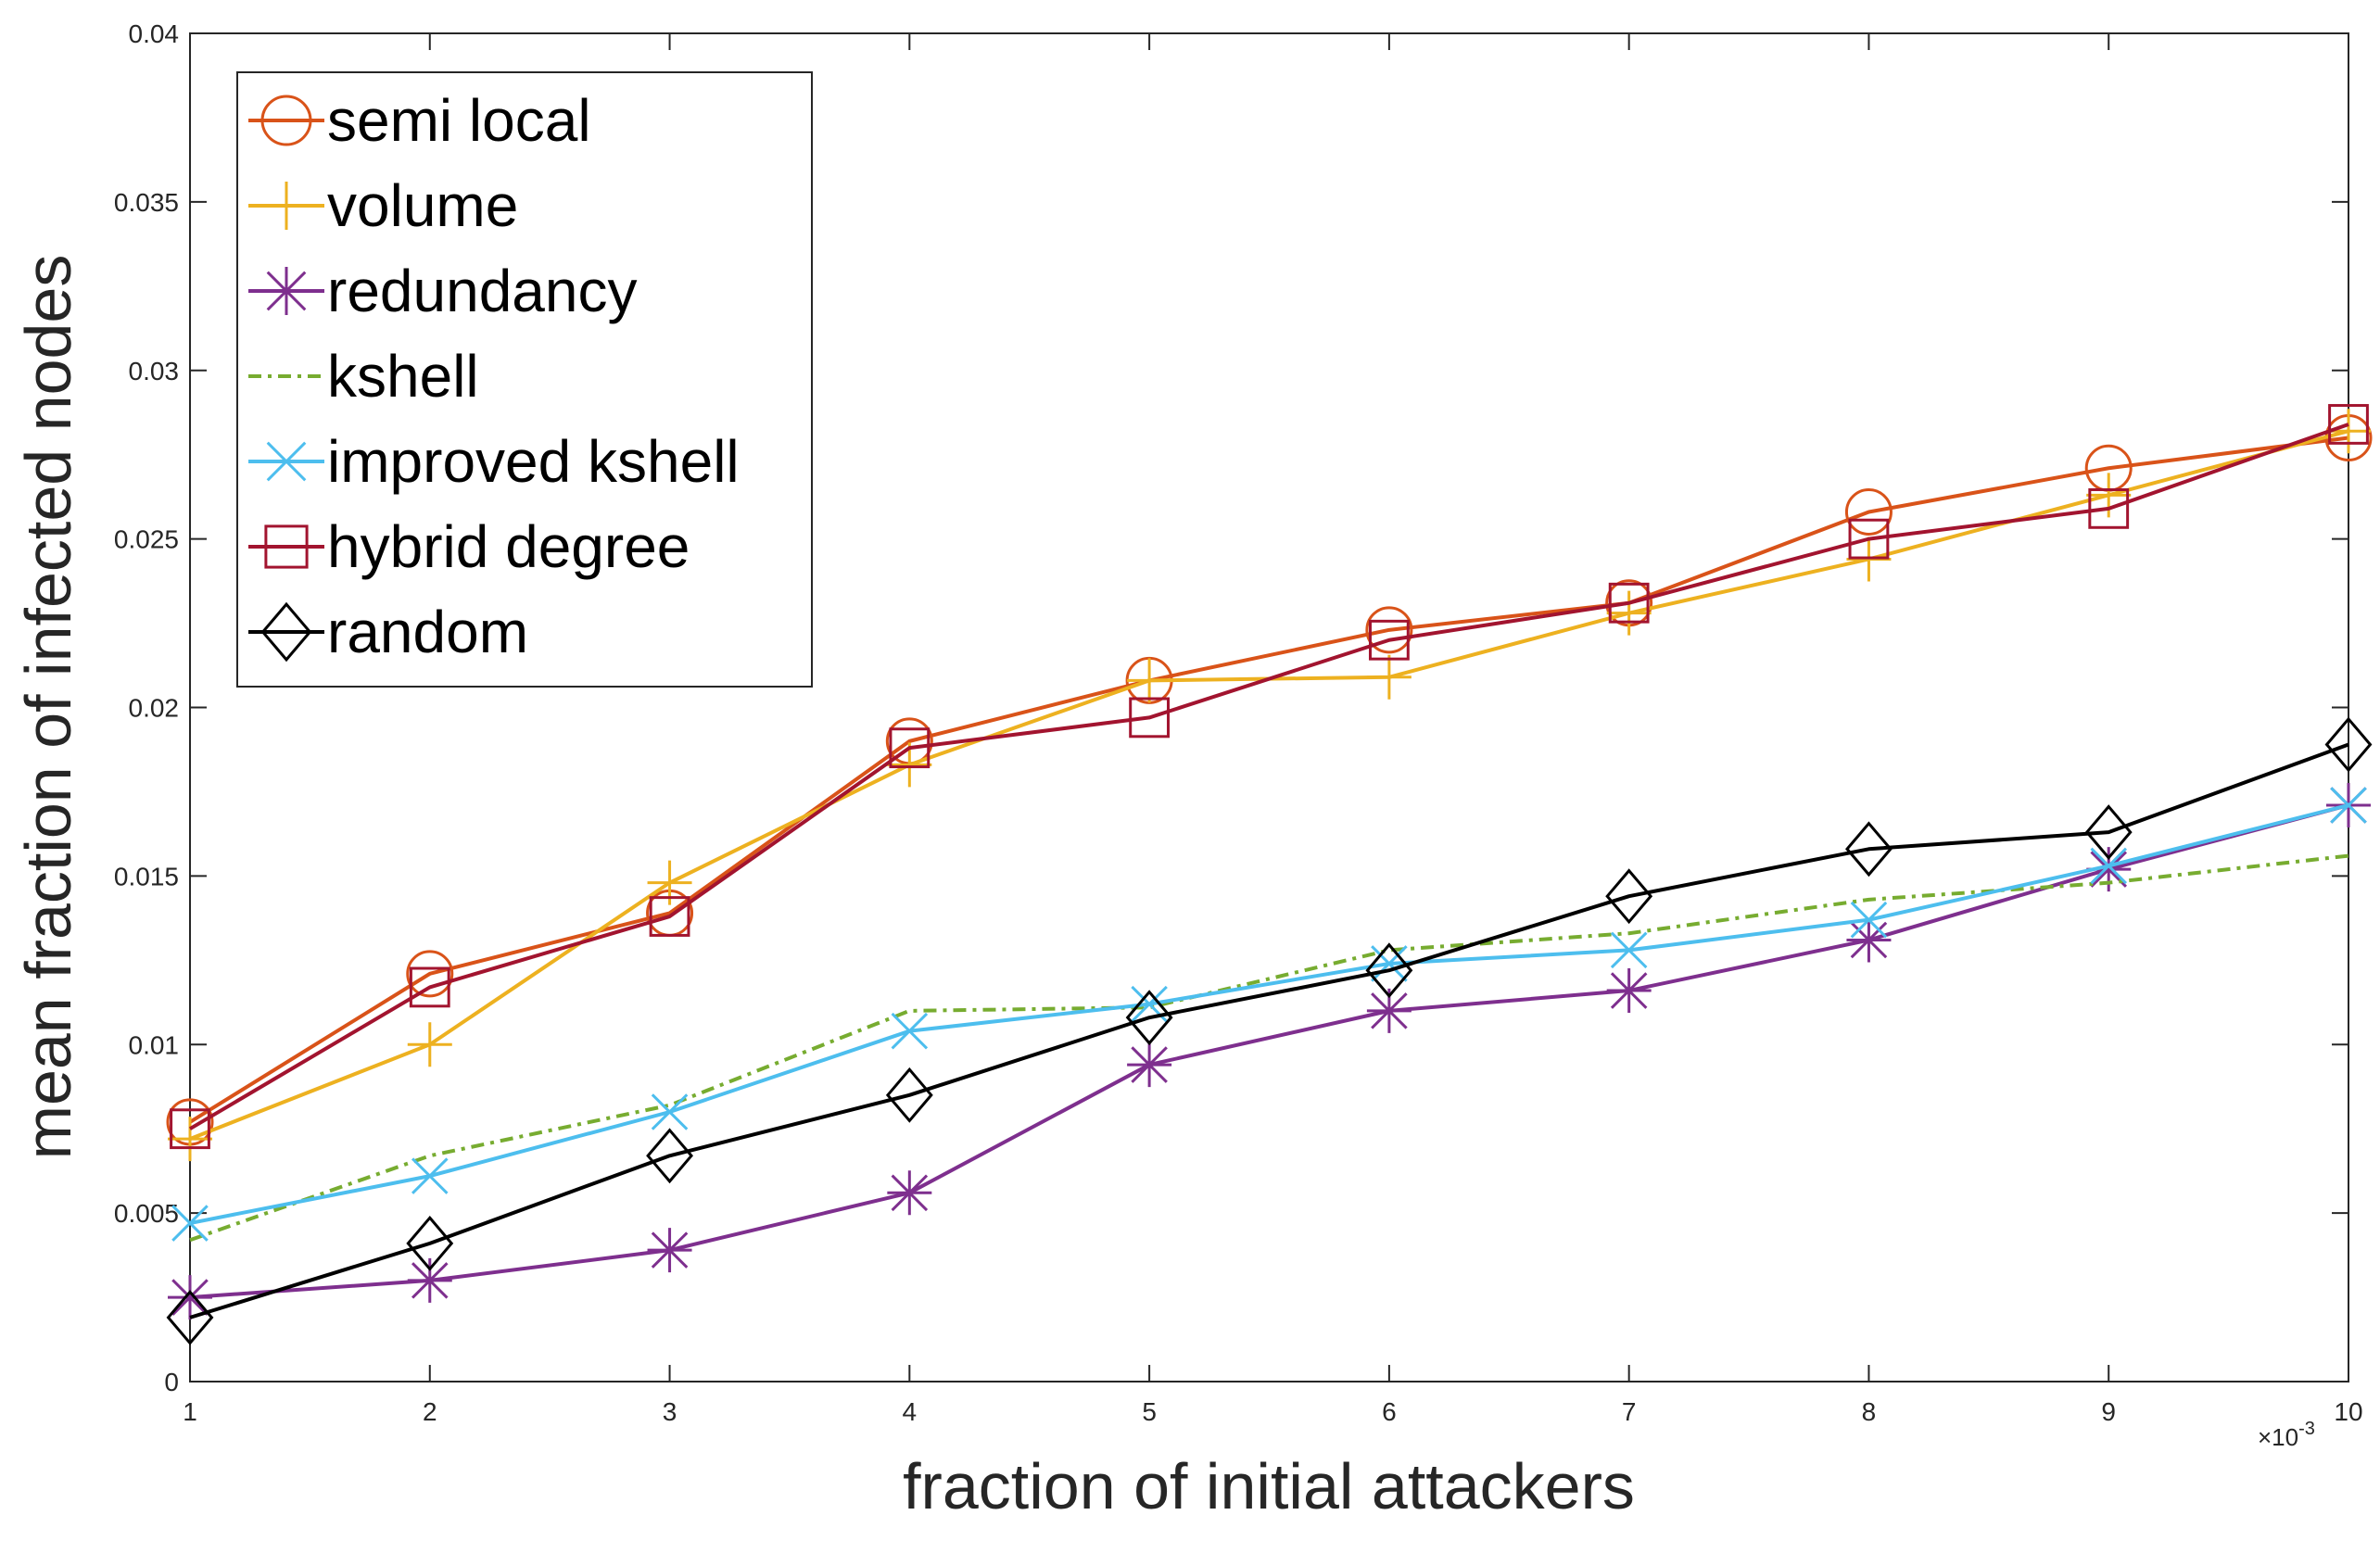 Image resolution: width=2380 pixels, height=1553 pixels. What do you see at coordinates (910, 1411) in the screenshot?
I see `x-tick-label: 4` at bounding box center [910, 1411].